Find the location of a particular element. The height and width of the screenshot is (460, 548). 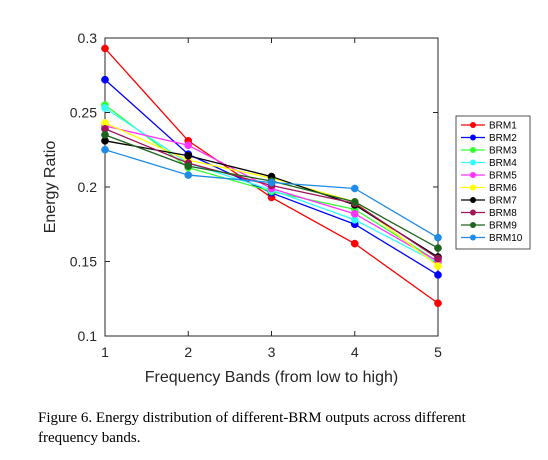

legend-marker-brm4 is located at coordinates (473, 162).